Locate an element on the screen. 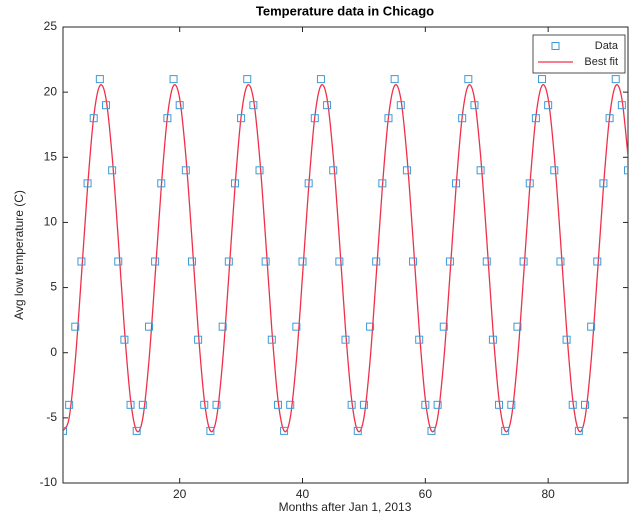 Image resolution: width=630 pixels, height=524 pixels. x-tick-label: 20 is located at coordinates (180, 494).